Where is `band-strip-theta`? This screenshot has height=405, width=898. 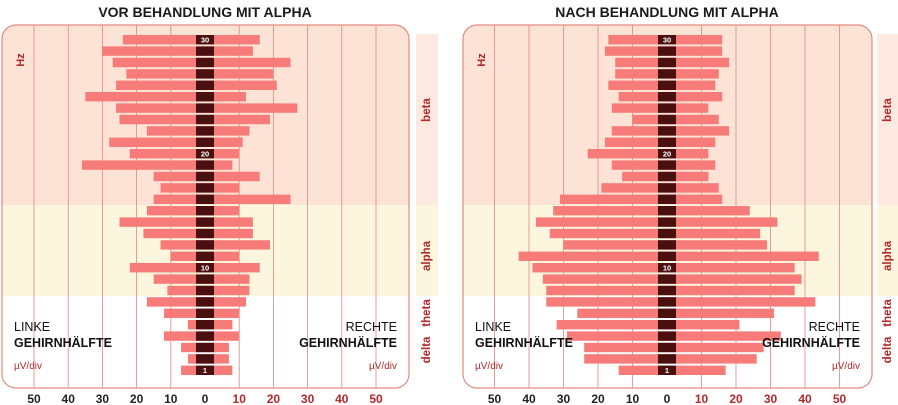 band-strip-theta is located at coordinates (427, 319).